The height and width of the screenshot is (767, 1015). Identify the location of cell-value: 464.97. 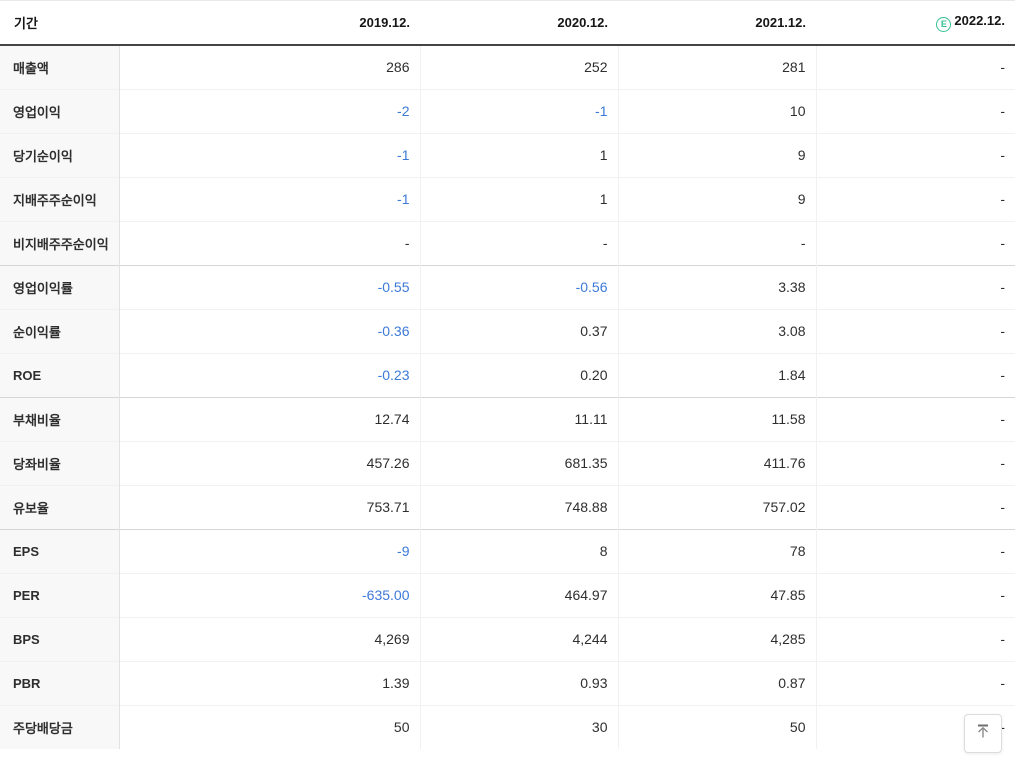
(518, 594).